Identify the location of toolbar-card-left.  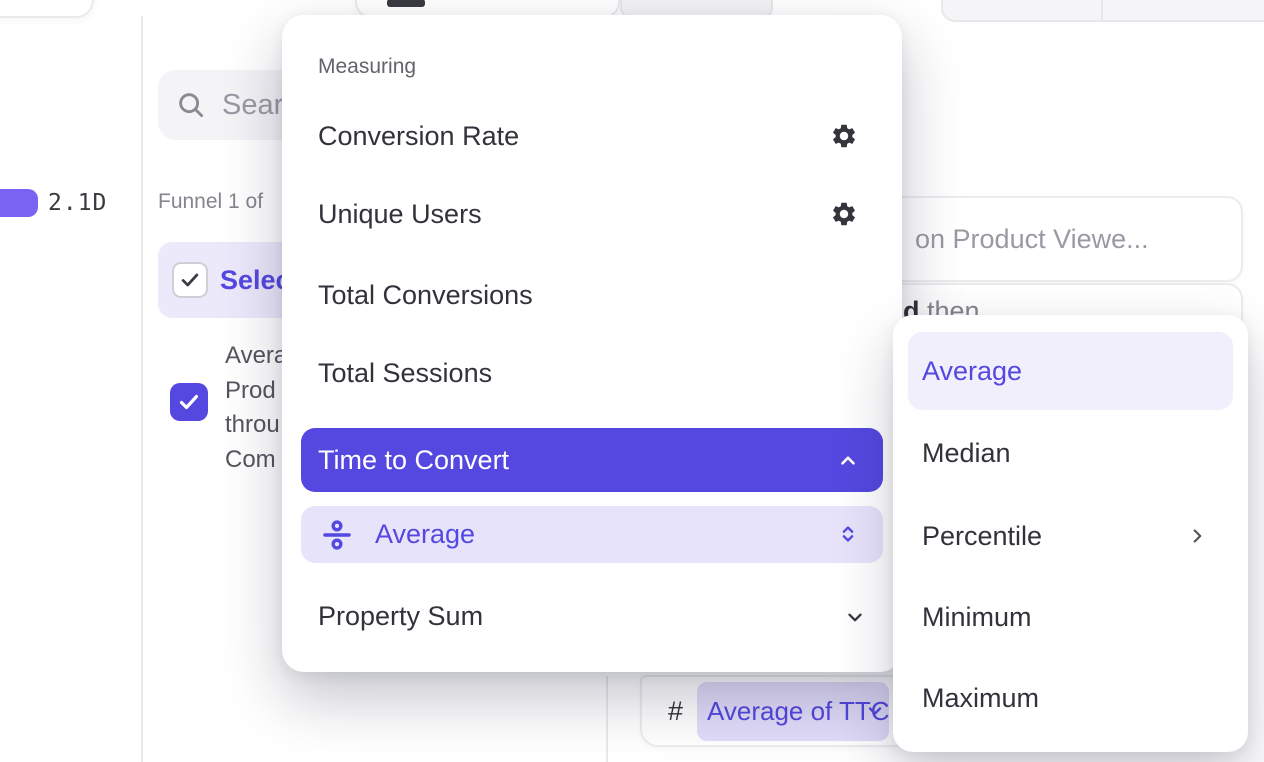
(47, 9).